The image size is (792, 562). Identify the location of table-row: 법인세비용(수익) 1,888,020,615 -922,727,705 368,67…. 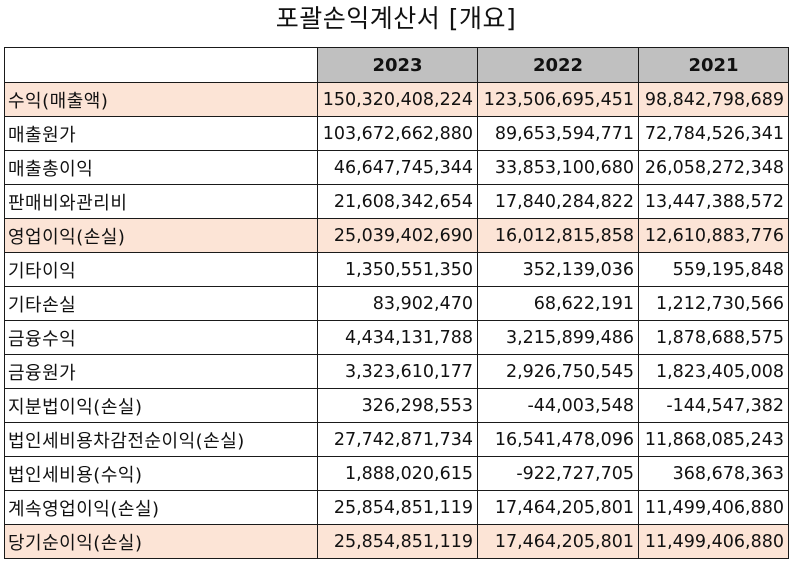
(396, 473).